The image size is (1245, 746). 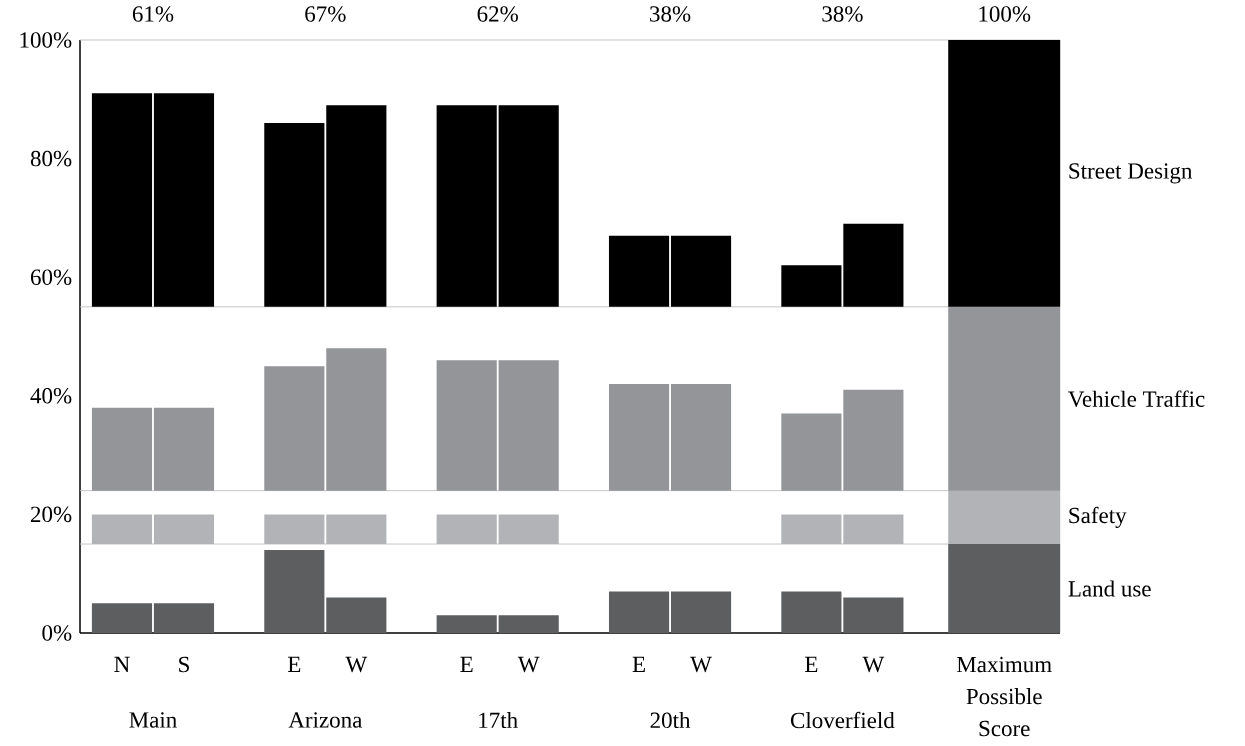 I want to click on text: 67%, so click(x=325, y=14).